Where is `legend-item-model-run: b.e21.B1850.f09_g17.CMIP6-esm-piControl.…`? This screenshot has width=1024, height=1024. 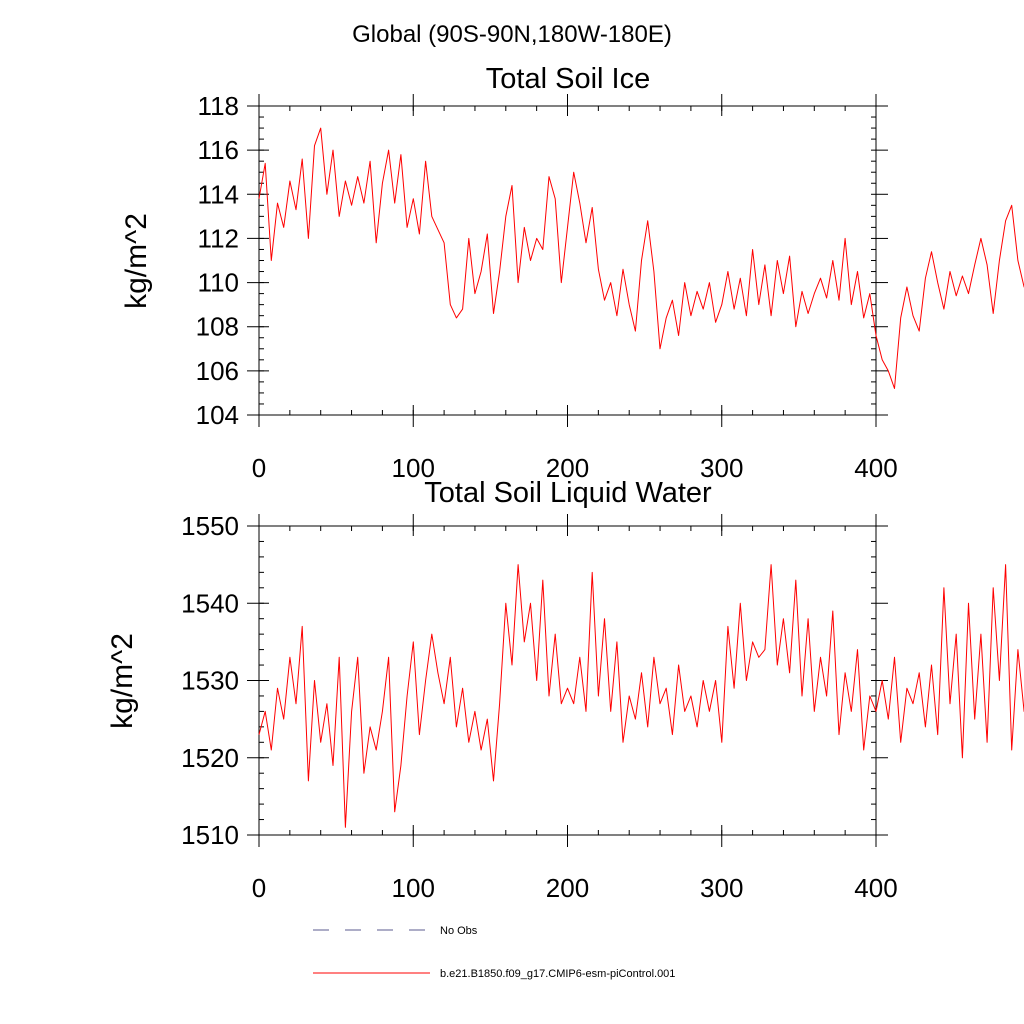
legend-item-model-run: b.e21.B1850.f09_g17.CMIP6-esm-piControl.… is located at coordinates (494, 974).